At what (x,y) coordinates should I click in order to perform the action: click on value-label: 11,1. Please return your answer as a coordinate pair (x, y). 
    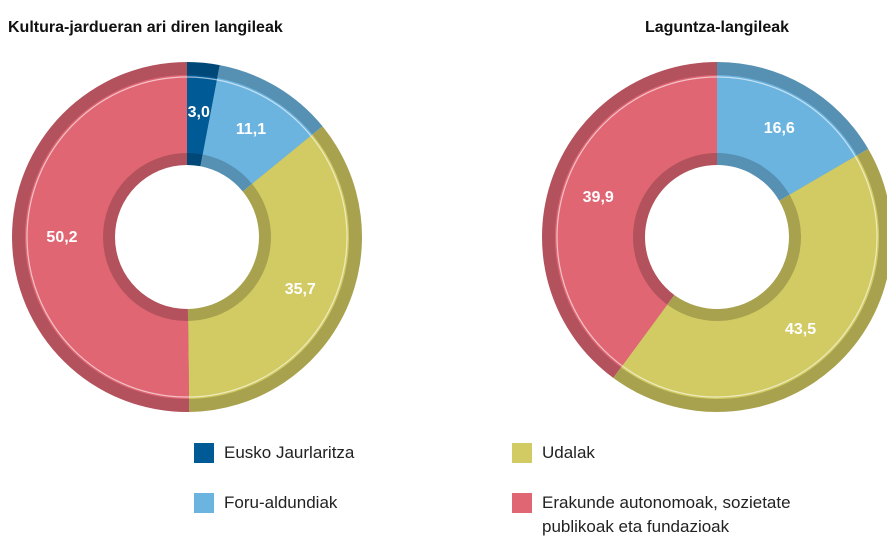
    Looking at the image, I should click on (251, 129).